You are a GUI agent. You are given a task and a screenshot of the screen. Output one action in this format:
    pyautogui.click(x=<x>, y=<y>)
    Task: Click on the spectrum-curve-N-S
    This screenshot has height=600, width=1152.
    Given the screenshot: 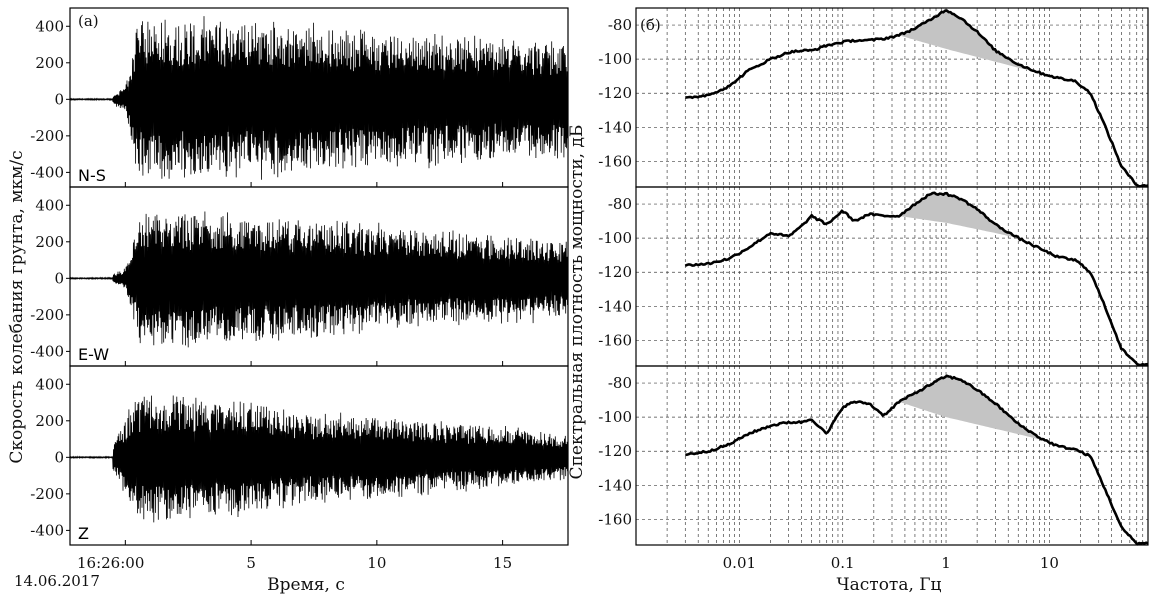 What is the action you would take?
    pyautogui.click(x=917, y=98)
    